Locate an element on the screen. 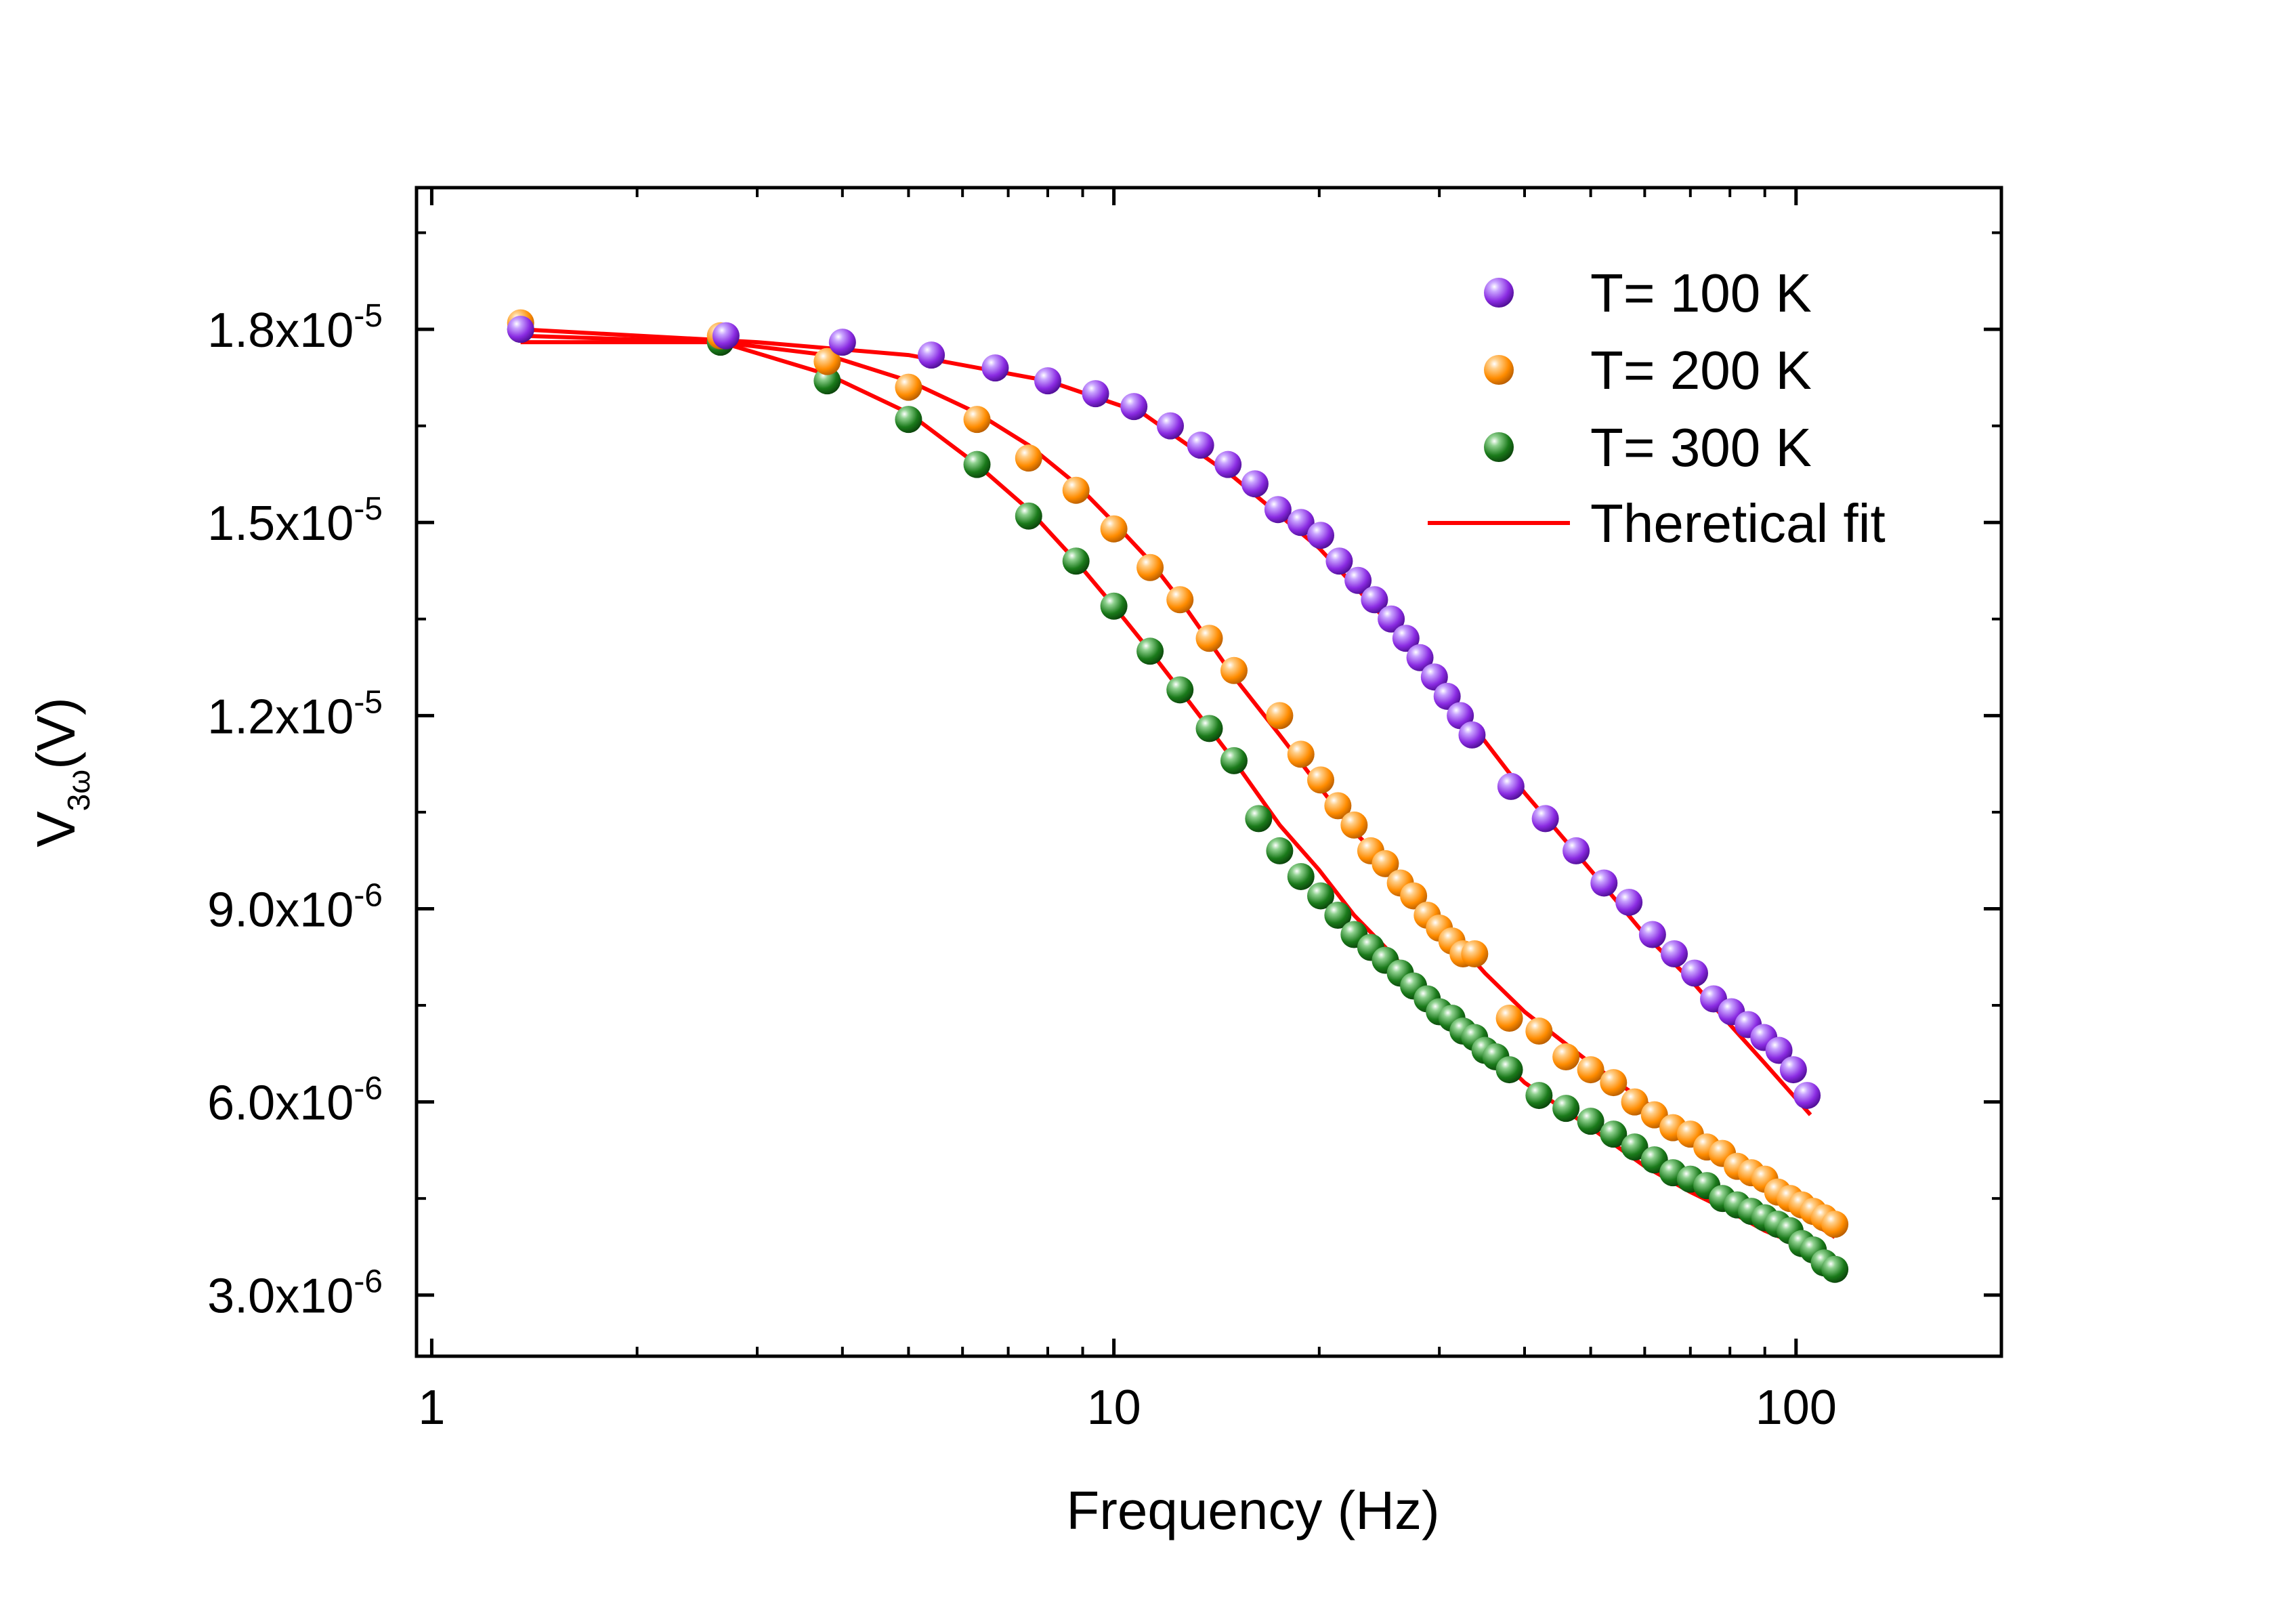 This screenshot has width=2296, height=1615. x-tick-label: 1 is located at coordinates (431, 1408).